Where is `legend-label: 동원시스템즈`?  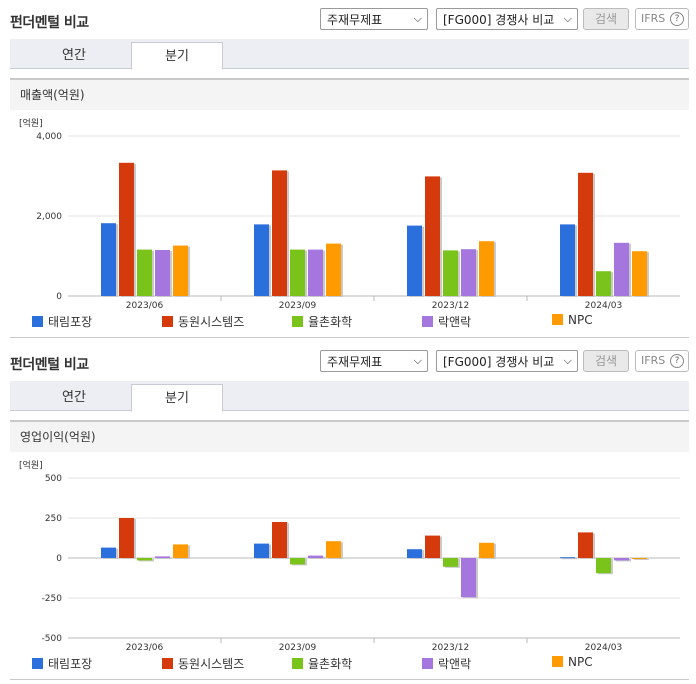 legend-label: 동원시스템즈 is located at coordinates (211, 664).